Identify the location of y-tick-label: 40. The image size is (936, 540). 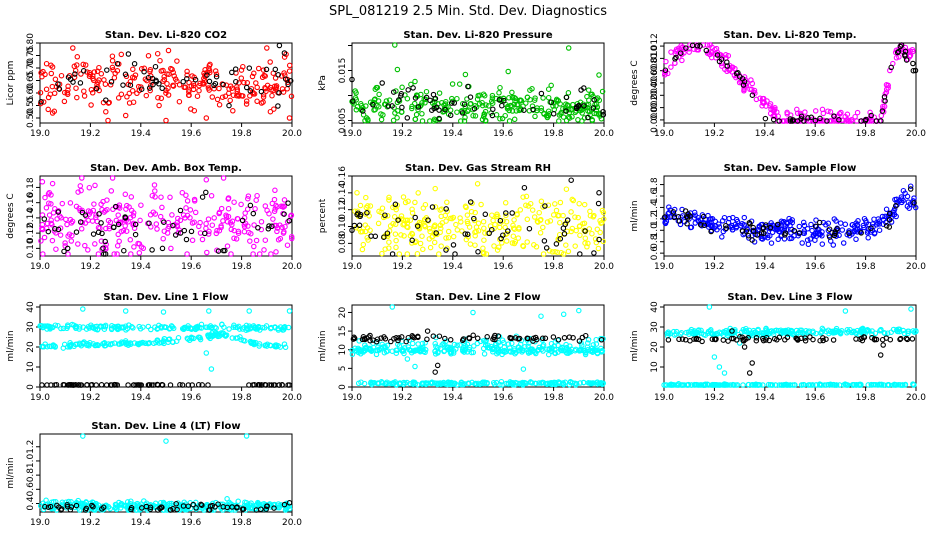
(655, 307).